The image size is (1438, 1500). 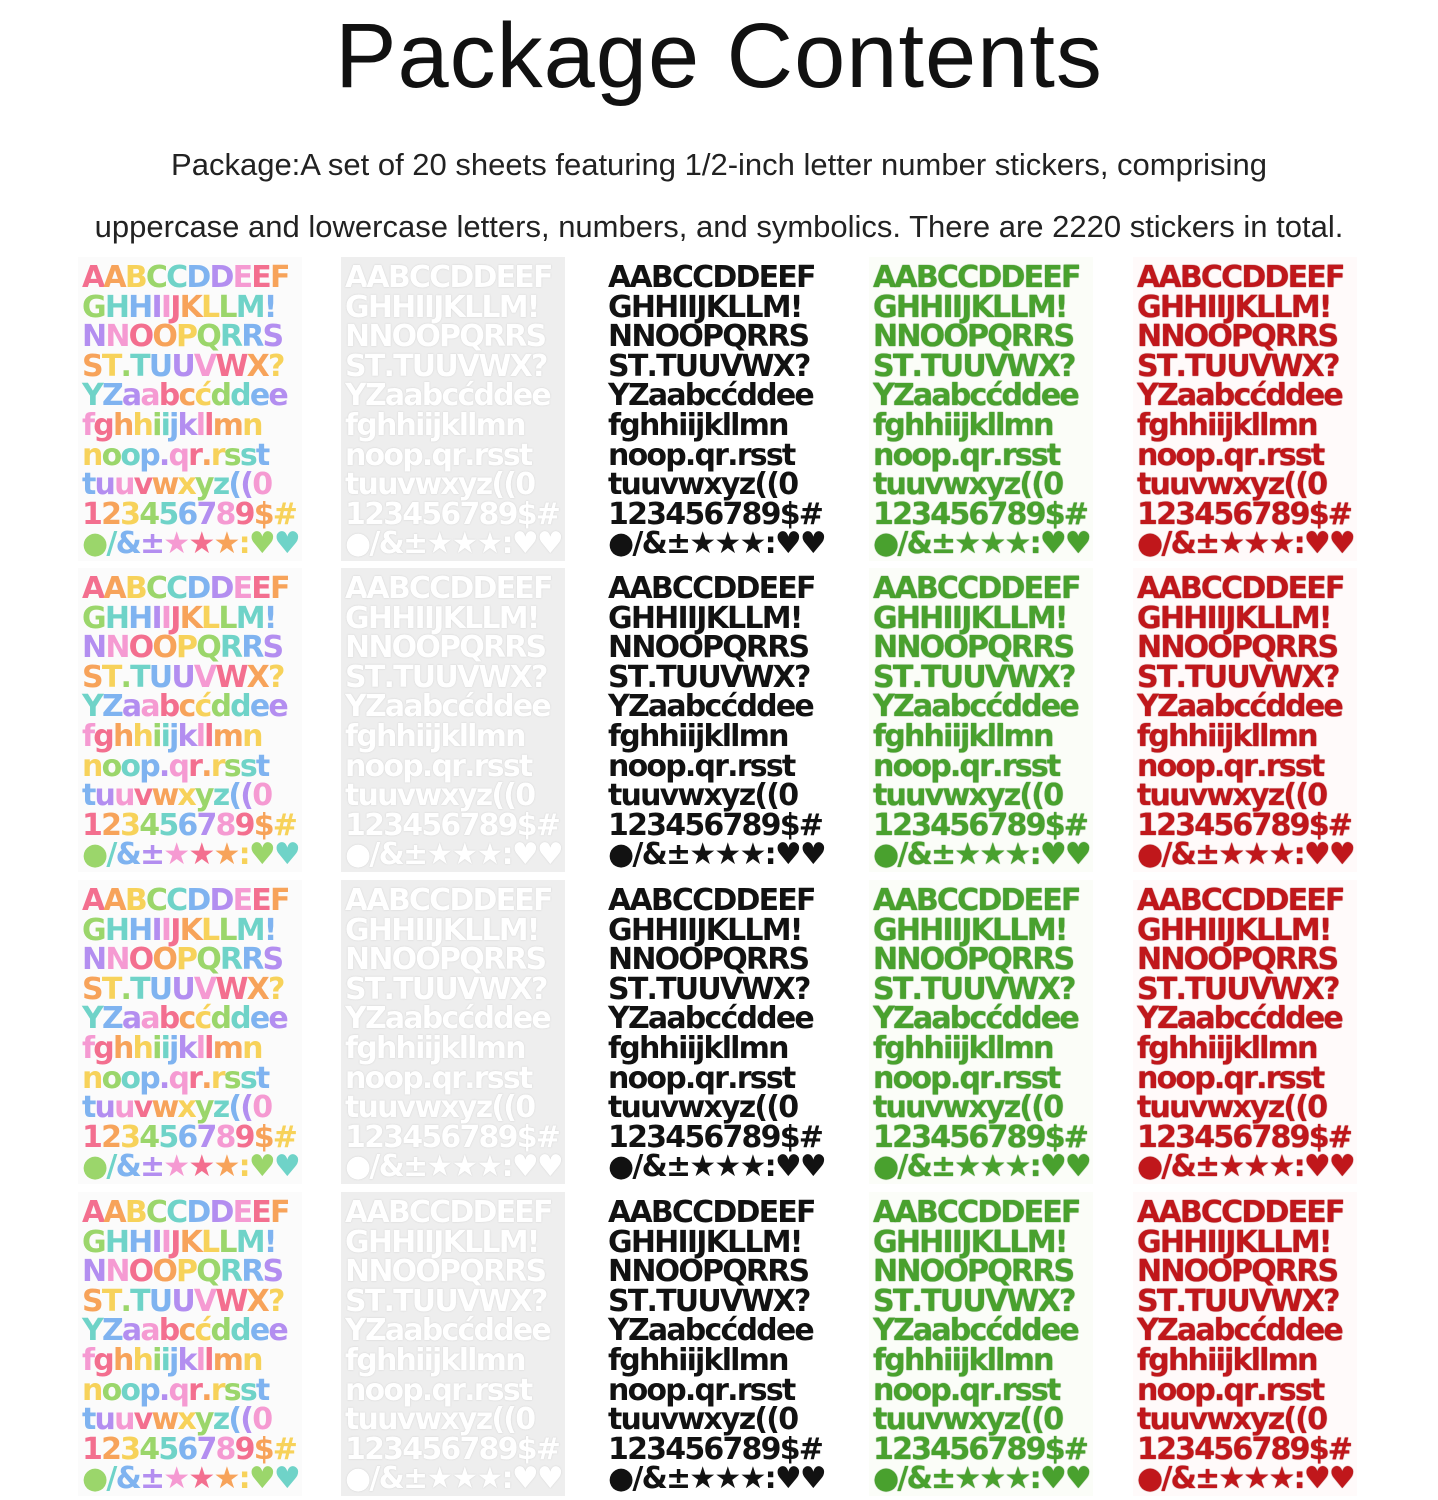 I want to click on sticker-character: 4, so click(x=149, y=1449).